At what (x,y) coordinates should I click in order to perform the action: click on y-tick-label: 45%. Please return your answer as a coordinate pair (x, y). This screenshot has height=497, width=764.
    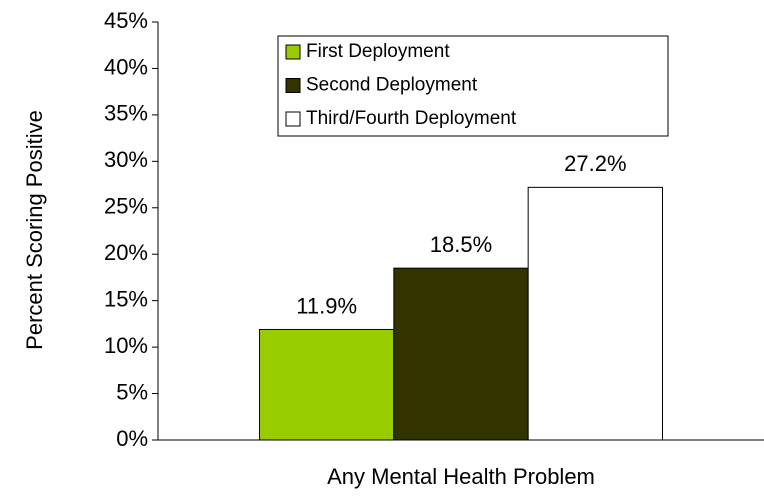
    Looking at the image, I should click on (126, 20).